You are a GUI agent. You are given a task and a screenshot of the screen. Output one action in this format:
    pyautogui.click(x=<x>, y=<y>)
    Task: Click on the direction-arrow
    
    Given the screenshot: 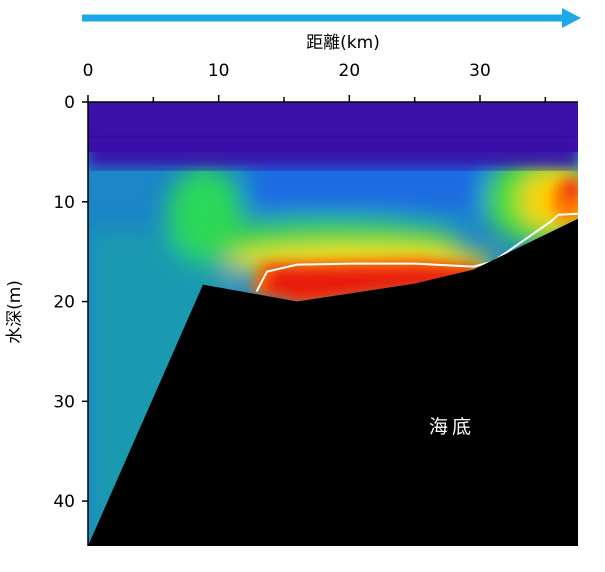 What is the action you would take?
    pyautogui.click(x=331, y=18)
    